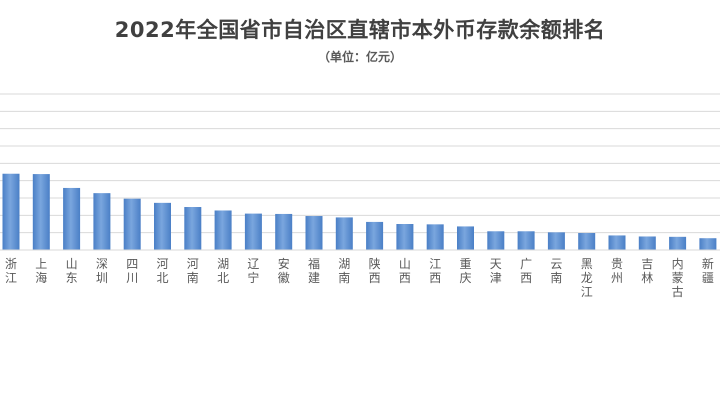  What do you see at coordinates (344, 270) in the screenshot?
I see `x-tick-label: 湖南` at bounding box center [344, 270].